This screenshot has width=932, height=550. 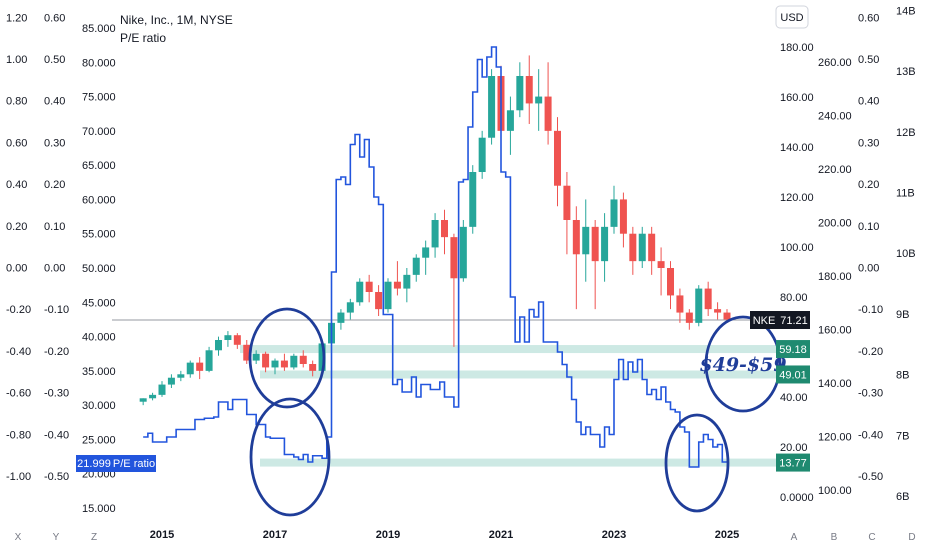 What do you see at coordinates (902, 315) in the screenshot?
I see `axis-d-tick: 9B` at bounding box center [902, 315].